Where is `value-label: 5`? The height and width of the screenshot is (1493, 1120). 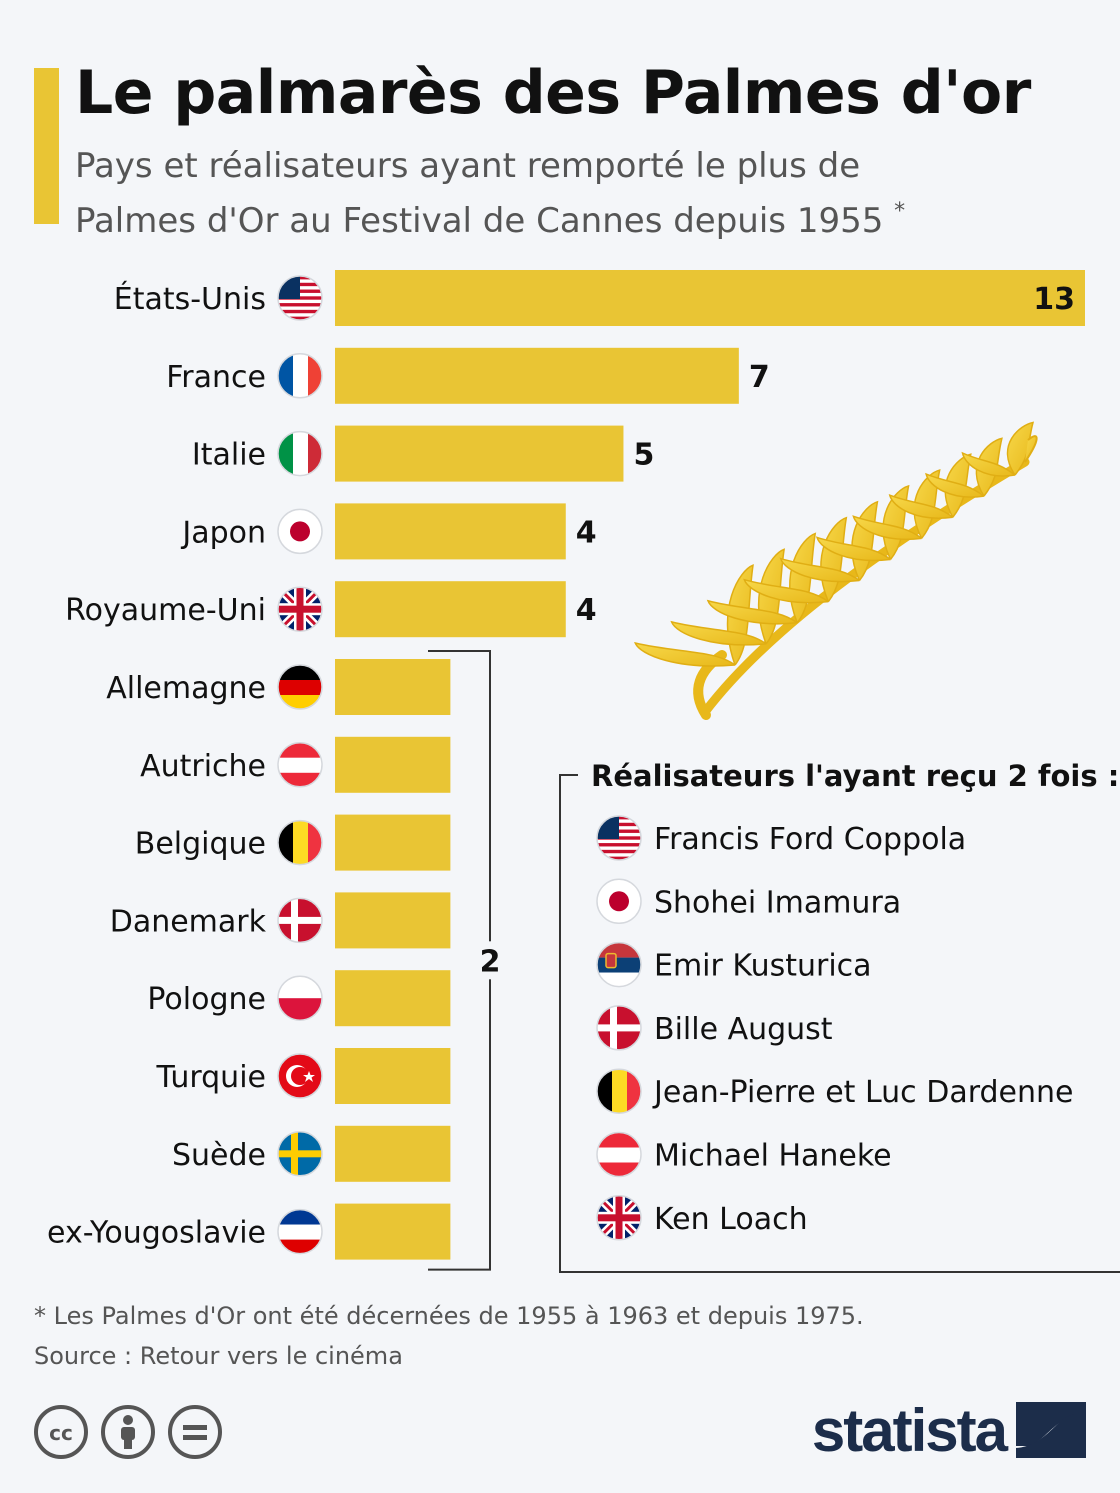 value-label: 5 is located at coordinates (643, 455).